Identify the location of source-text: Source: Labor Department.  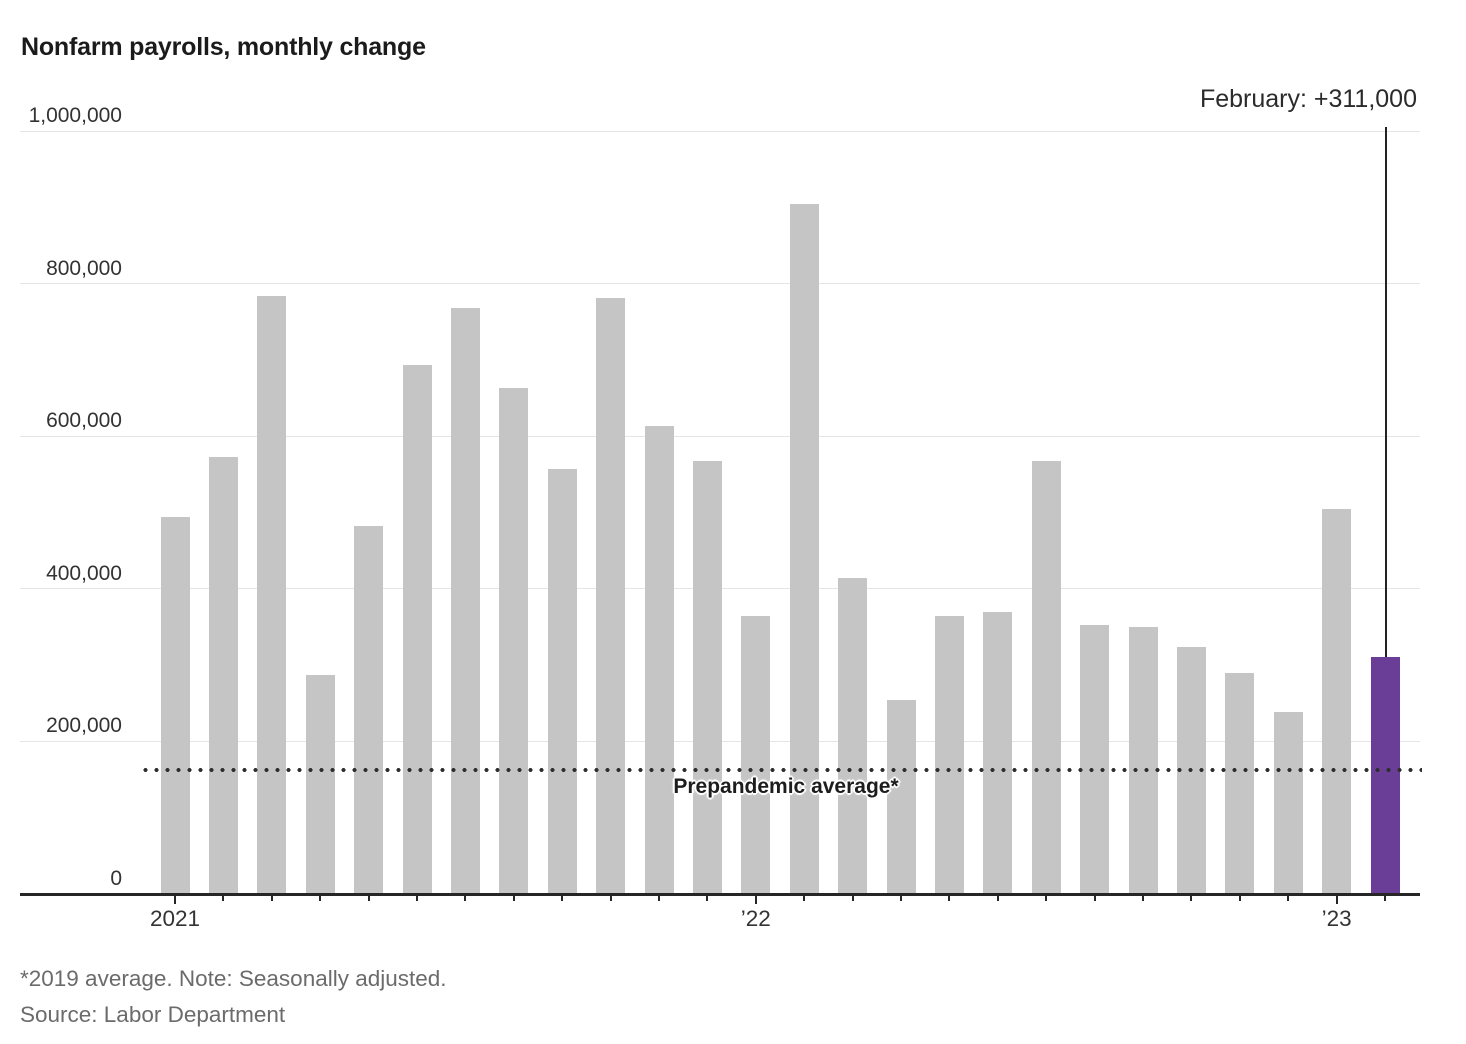
(153, 1014).